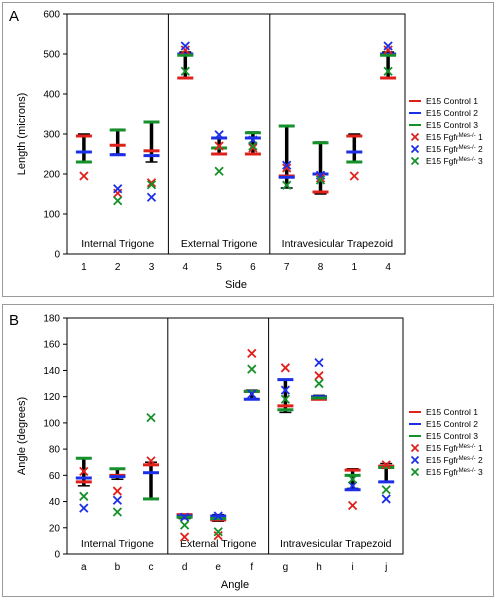 The height and width of the screenshot is (599, 498). I want to click on y-tick-label: 500, so click(51, 55).